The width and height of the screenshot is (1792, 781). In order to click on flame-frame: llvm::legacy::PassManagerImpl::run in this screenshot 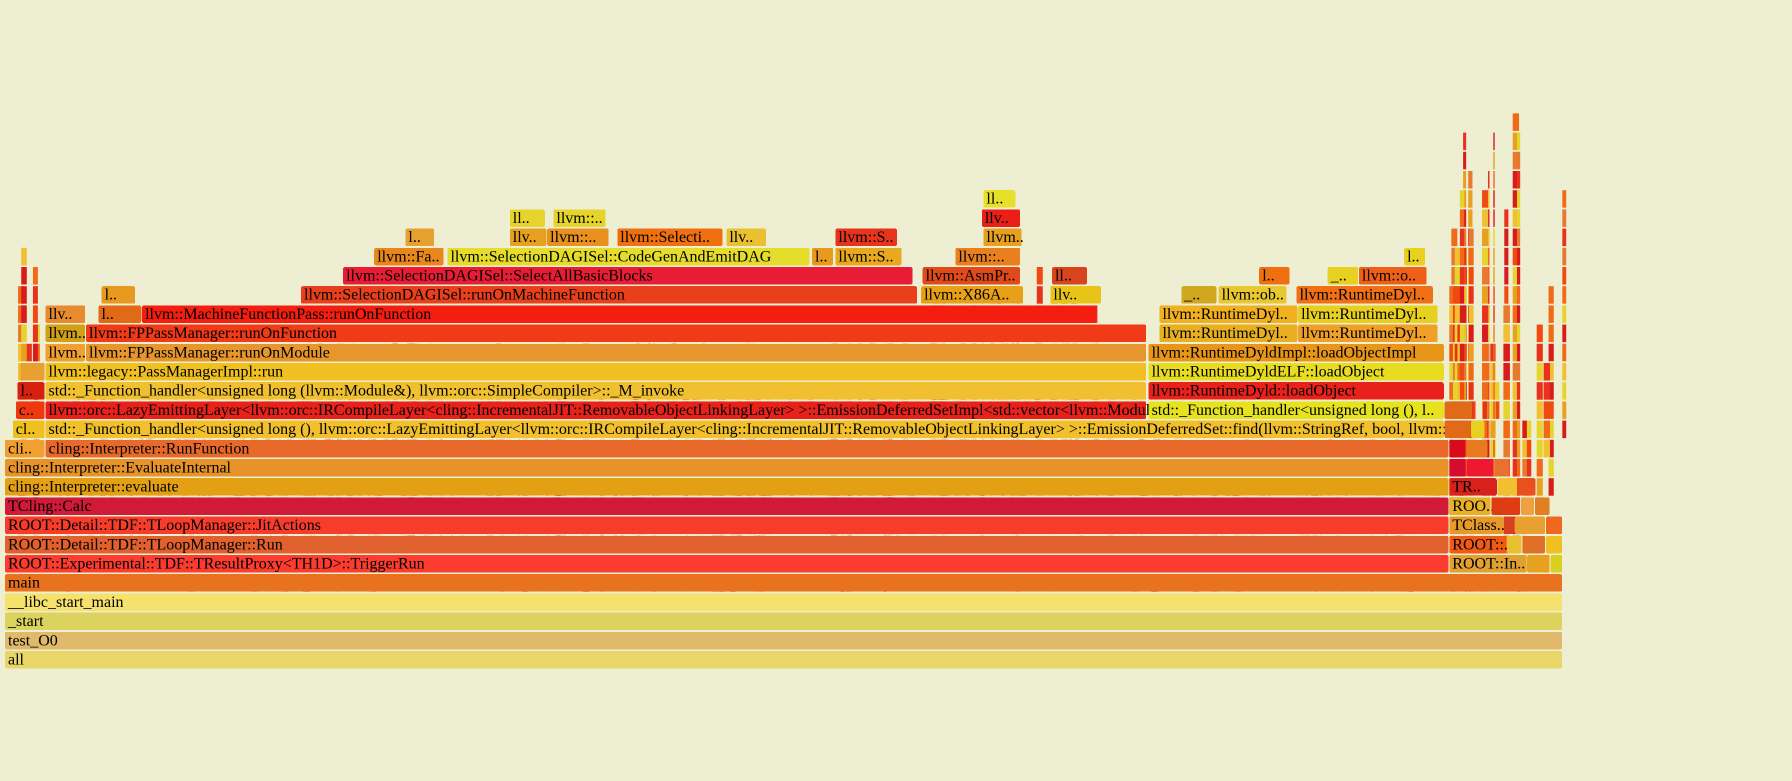, I will do `click(596, 372)`.